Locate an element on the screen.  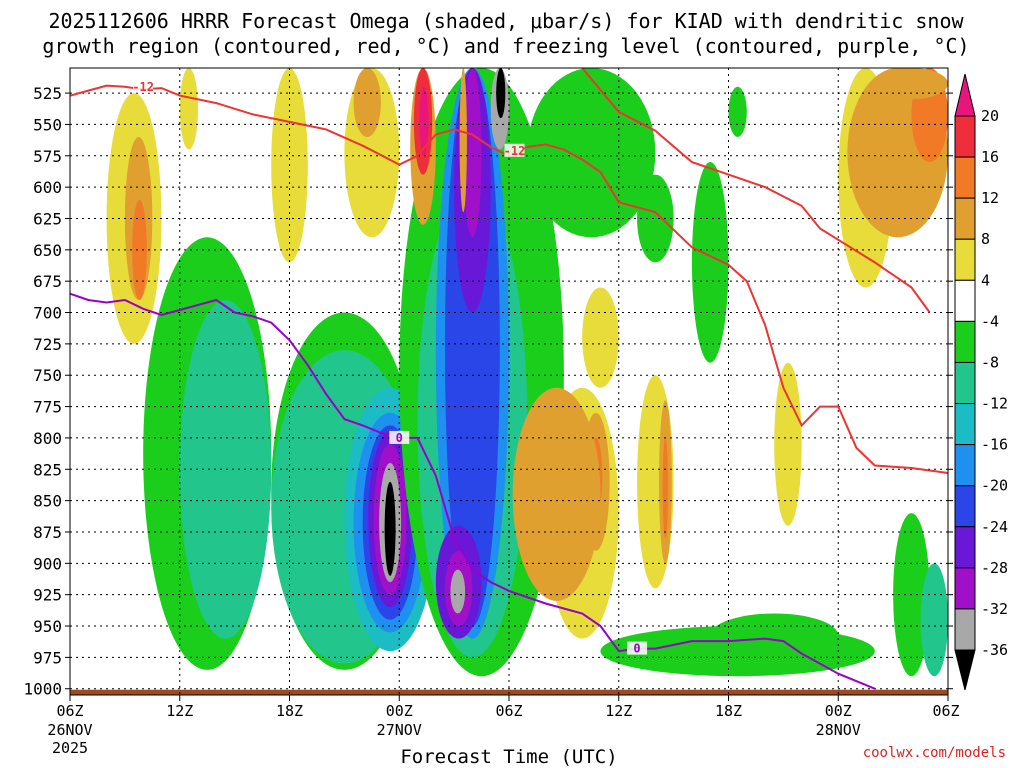
colorbar-over-triangle is located at coordinates (965, 95).